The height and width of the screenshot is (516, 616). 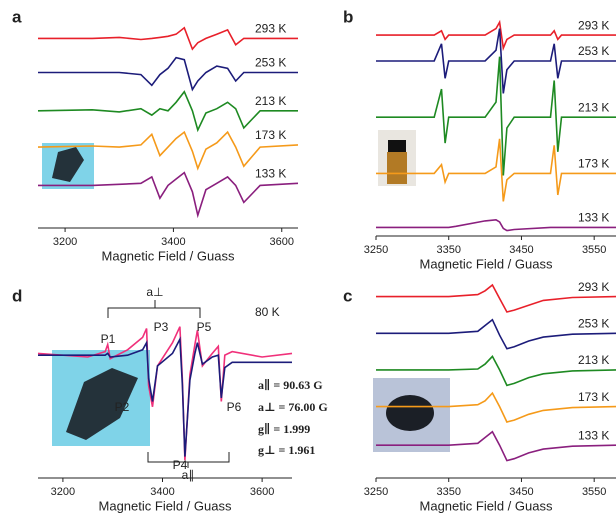 What do you see at coordinates (122, 407) in the screenshot?
I see `annotation: P2` at bounding box center [122, 407].